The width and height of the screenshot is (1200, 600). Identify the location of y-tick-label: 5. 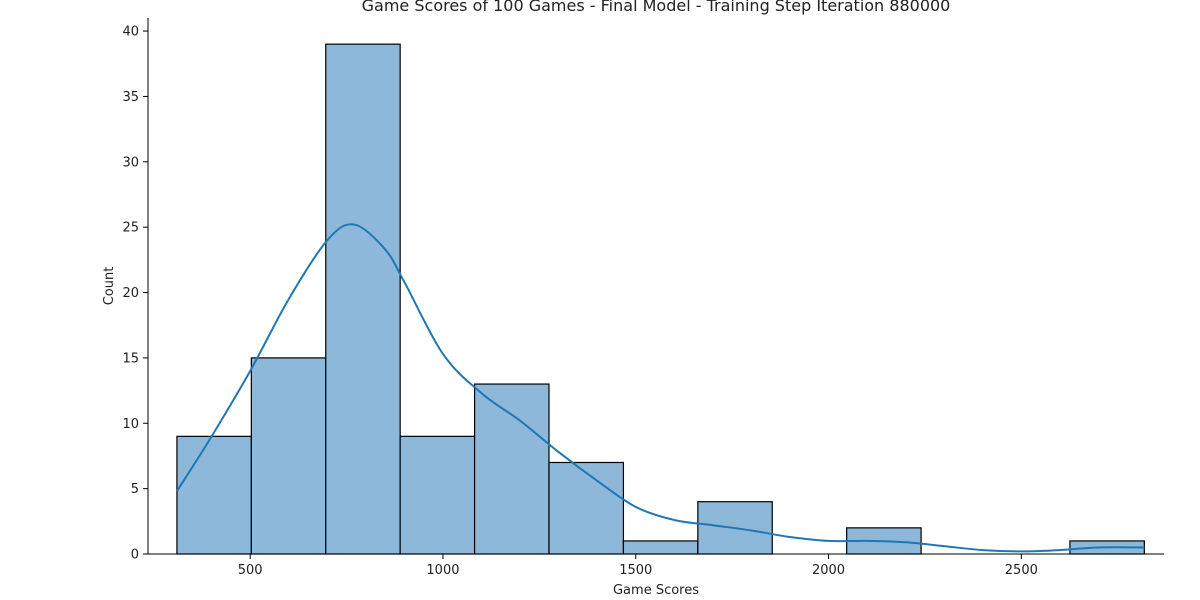
(135, 489).